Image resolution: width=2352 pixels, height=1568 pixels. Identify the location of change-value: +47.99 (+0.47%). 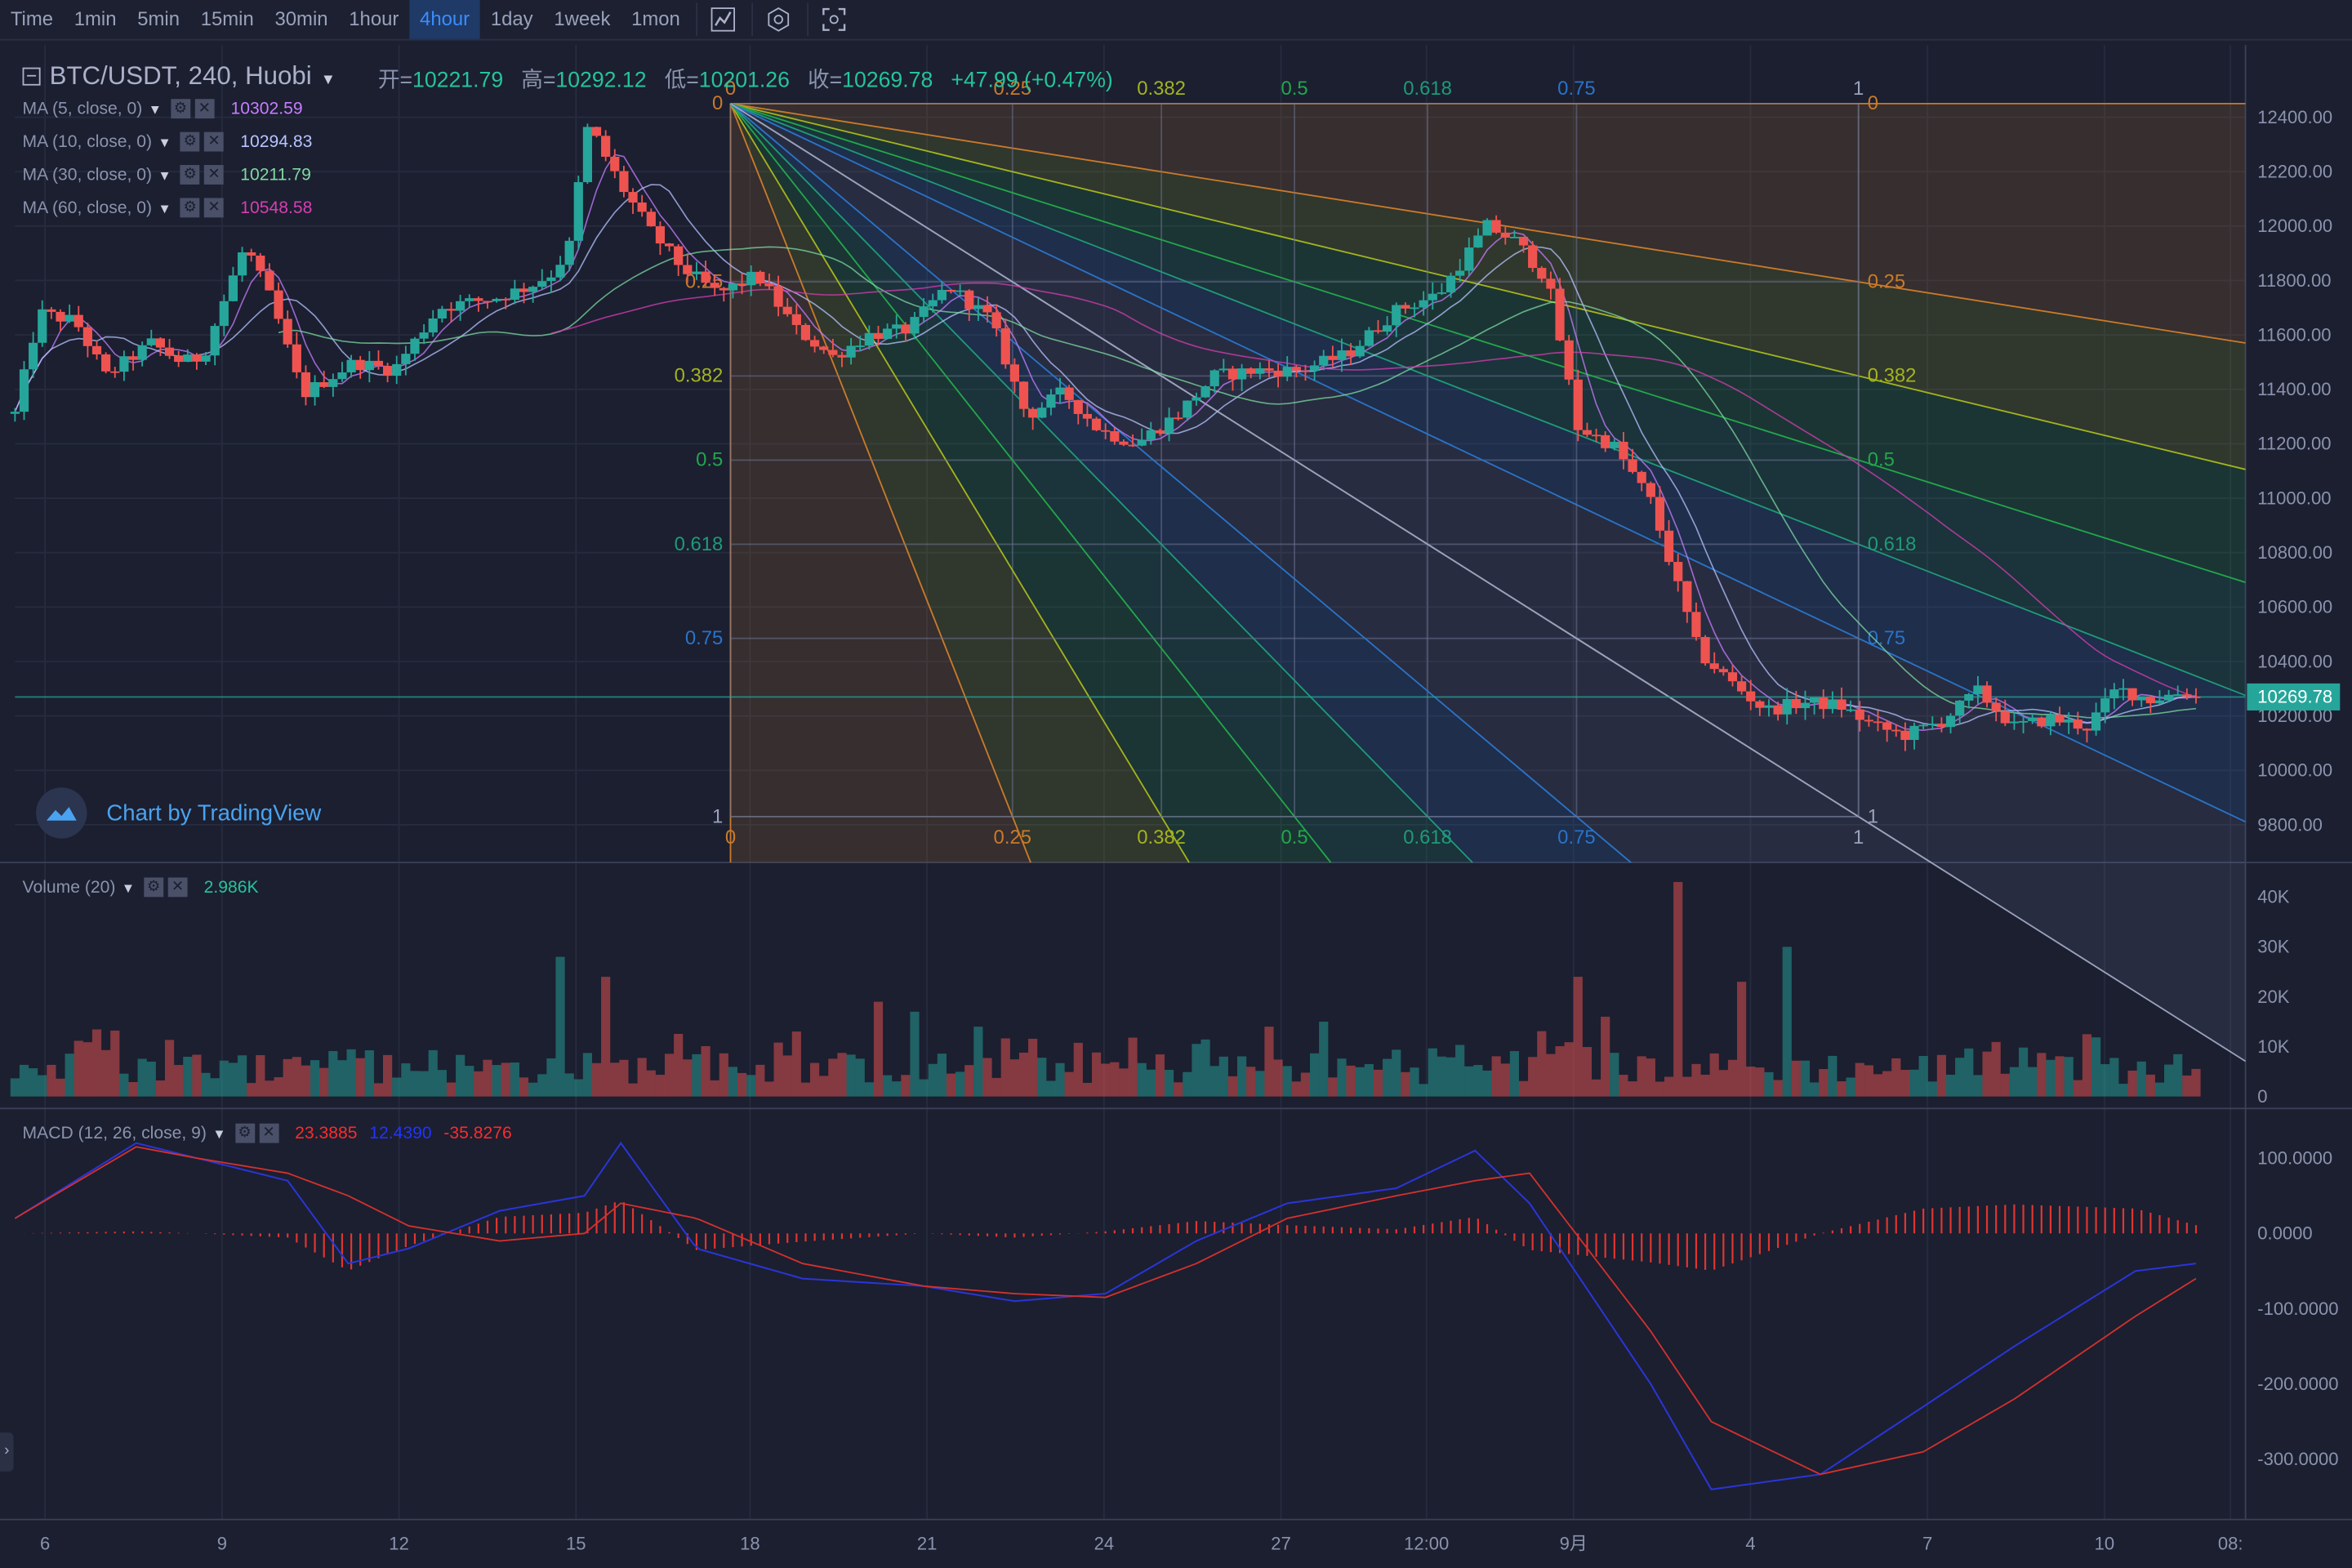
(1032, 81).